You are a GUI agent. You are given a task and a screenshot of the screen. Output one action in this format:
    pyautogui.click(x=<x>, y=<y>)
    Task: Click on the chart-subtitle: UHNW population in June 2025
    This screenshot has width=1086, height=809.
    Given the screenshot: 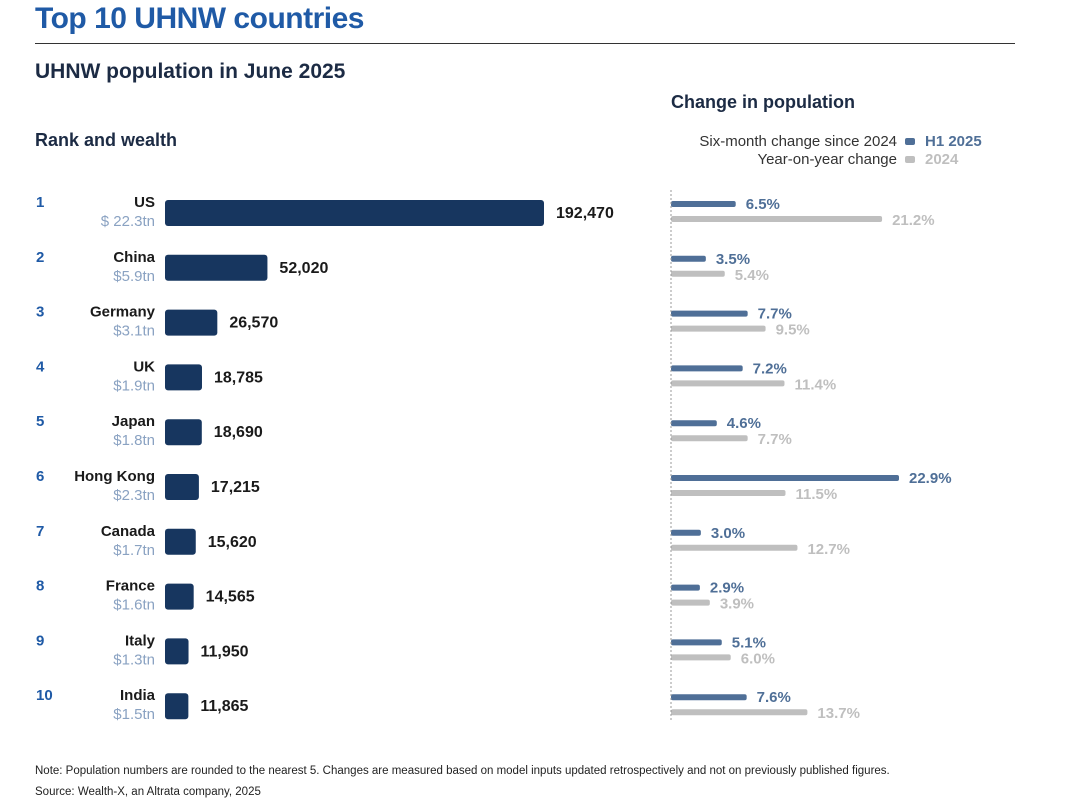 What is the action you would take?
    pyautogui.click(x=190, y=71)
    